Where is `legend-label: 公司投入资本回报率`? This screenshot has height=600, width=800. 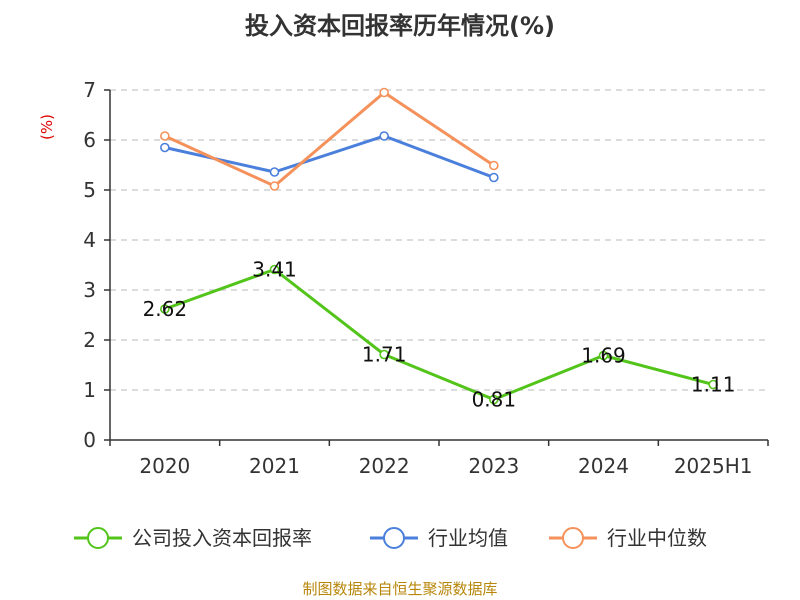 legend-label: 公司投入资本回报率 is located at coordinates (222, 538).